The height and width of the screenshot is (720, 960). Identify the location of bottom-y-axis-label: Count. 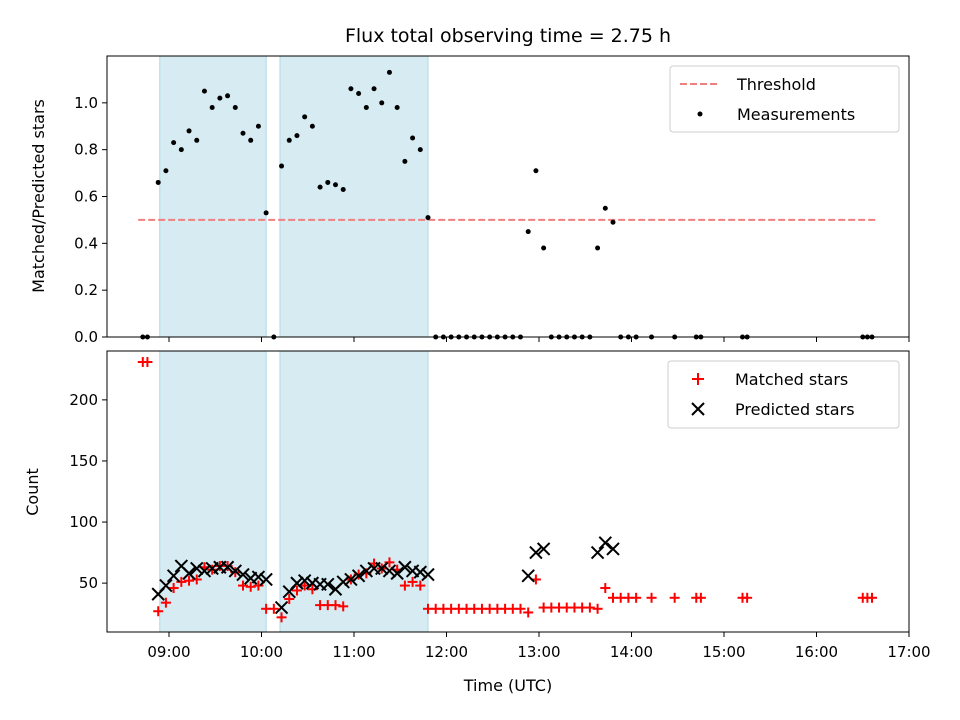
(32, 492).